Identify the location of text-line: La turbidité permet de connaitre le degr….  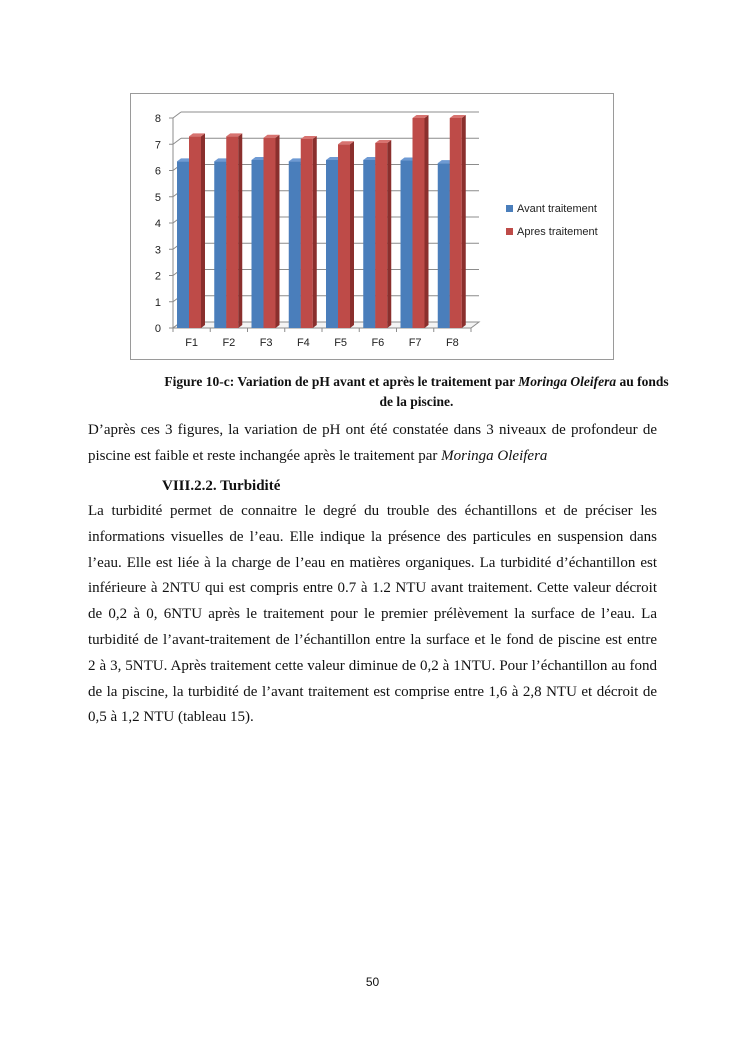
(372, 511).